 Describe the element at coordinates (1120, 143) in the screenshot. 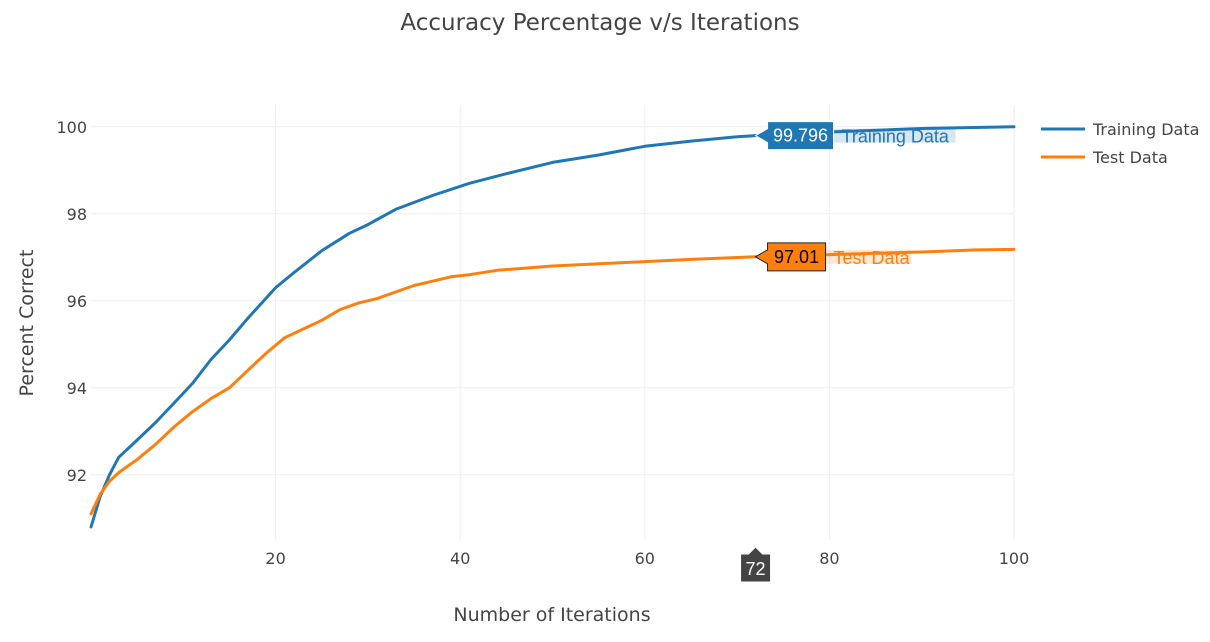

I see `legend: Training Data Test Data` at that location.